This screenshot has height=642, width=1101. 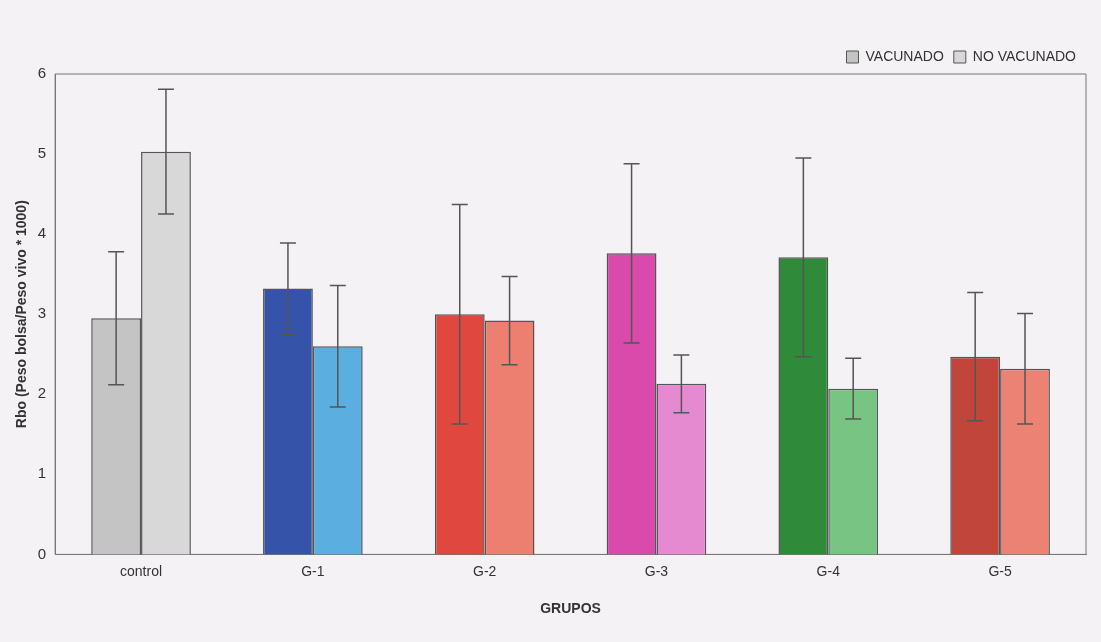 I want to click on x-tick-label: control, so click(x=141, y=570).